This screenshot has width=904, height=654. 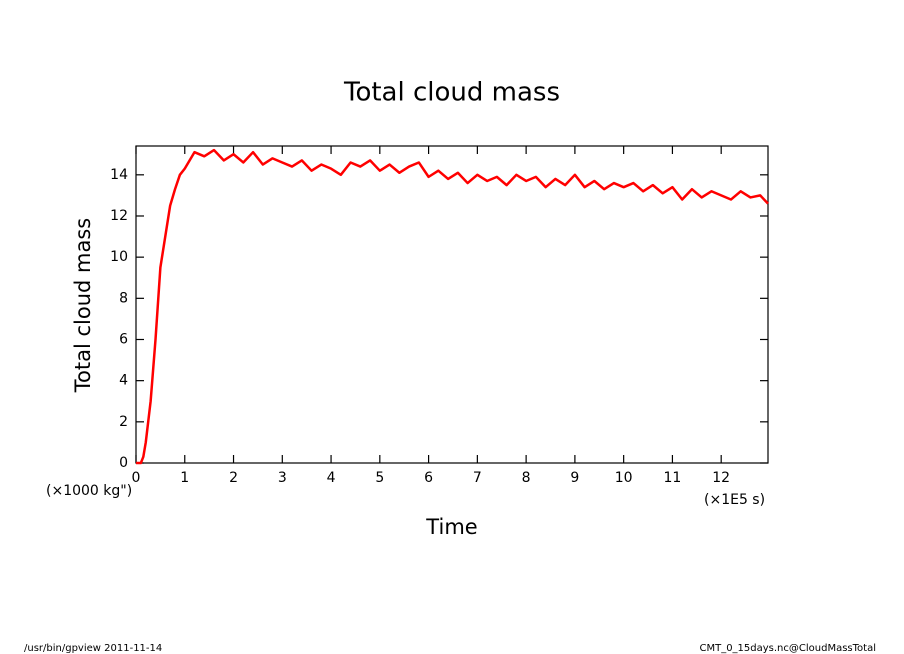 What do you see at coordinates (451, 93) in the screenshot?
I see `chart-title: Total cloud mass` at bounding box center [451, 93].